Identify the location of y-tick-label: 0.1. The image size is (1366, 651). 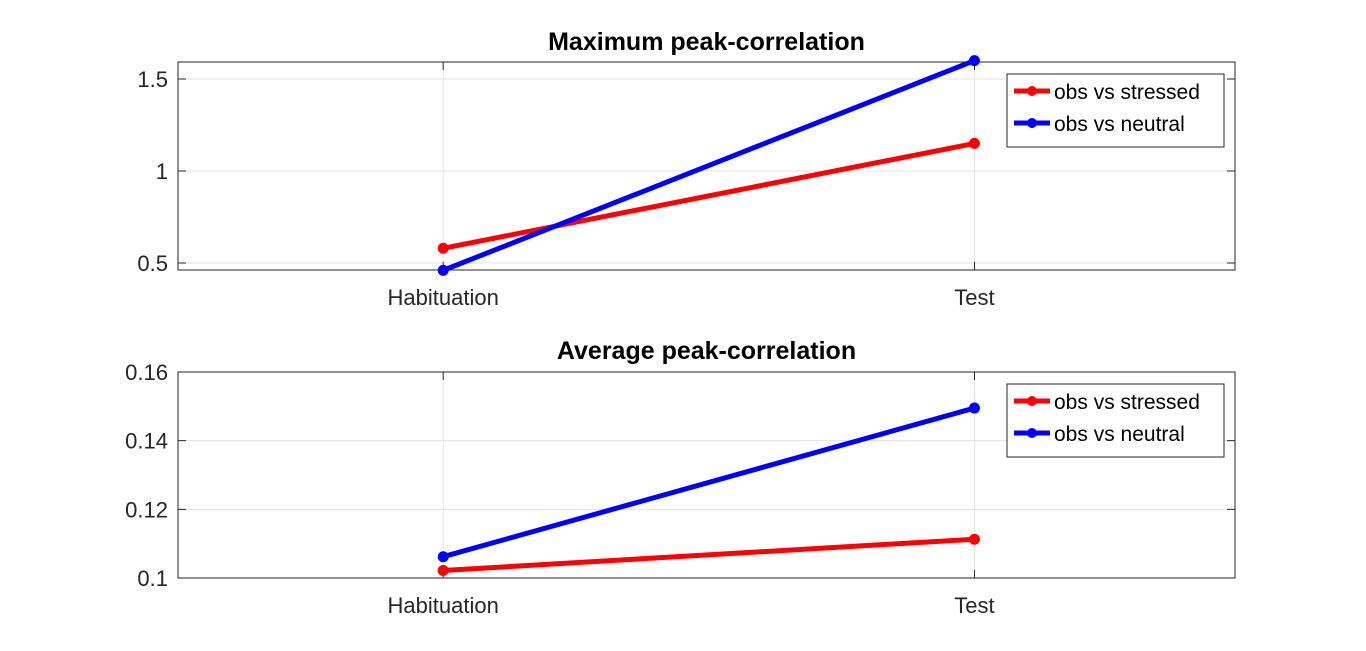
(152, 578).